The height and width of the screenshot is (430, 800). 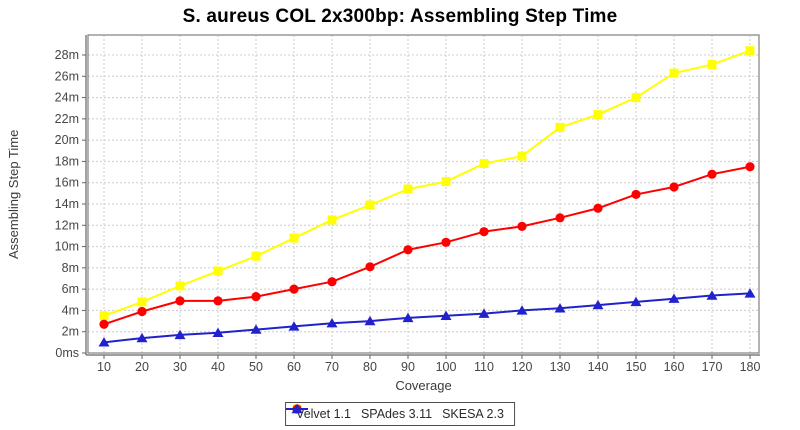 I want to click on y-tick-label: 28m, so click(x=67, y=55).